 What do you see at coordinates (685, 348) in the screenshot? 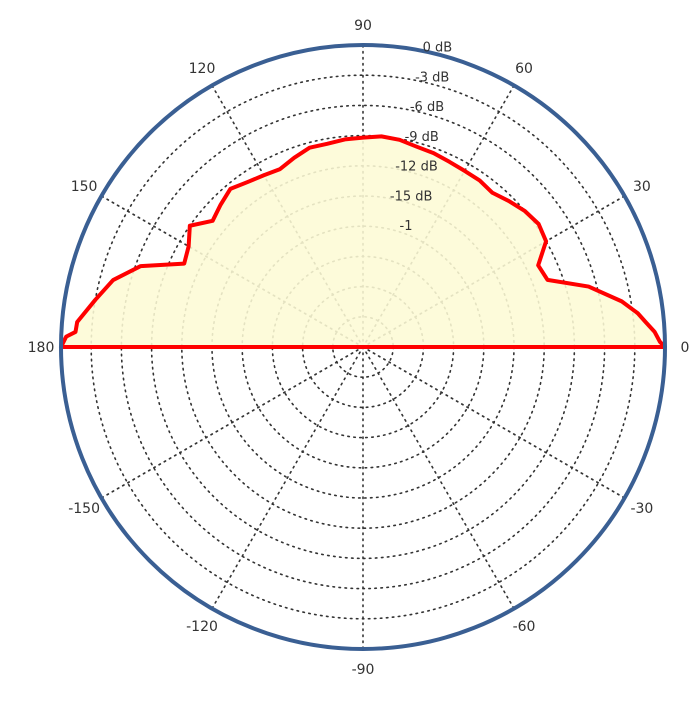
I see `angle-tick-label: 0` at bounding box center [685, 348].